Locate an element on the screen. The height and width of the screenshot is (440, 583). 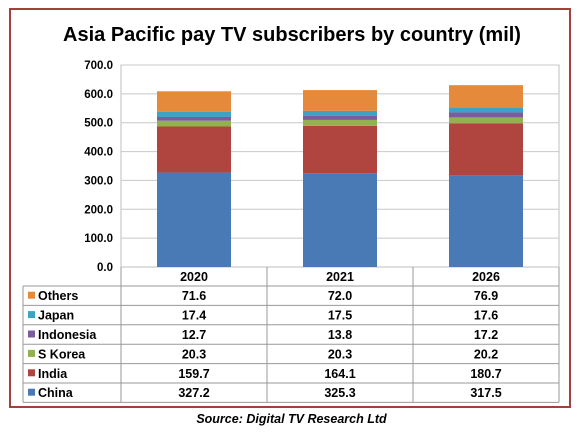
data-value: 164.1 is located at coordinates (339, 374).